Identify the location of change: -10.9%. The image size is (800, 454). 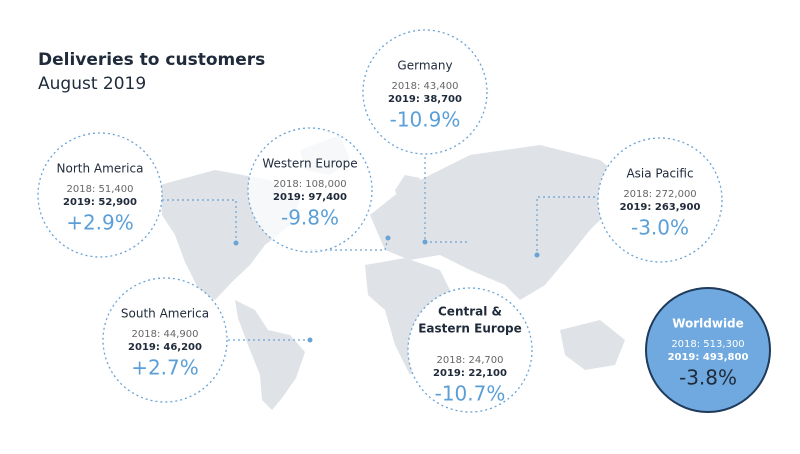
(425, 120).